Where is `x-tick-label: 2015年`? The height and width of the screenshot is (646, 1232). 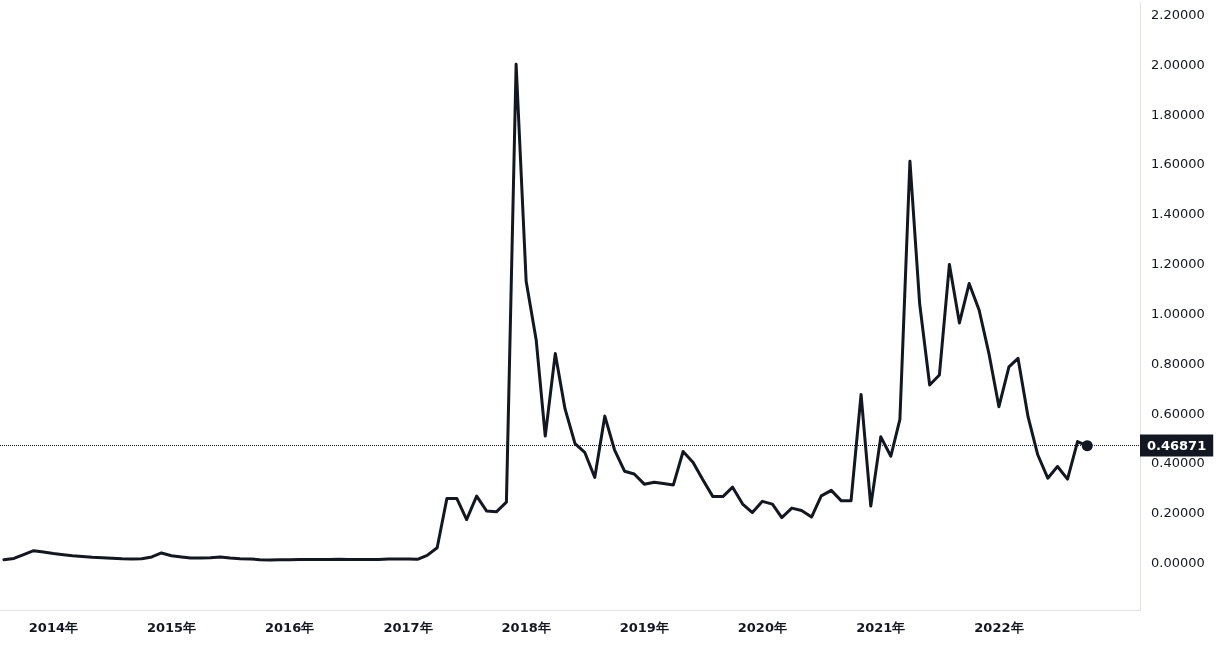
x-tick-label: 2015年 is located at coordinates (171, 627).